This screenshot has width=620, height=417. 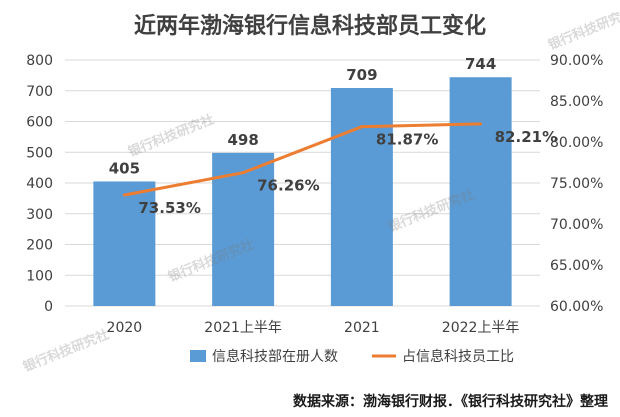 I want to click on right-tick-label: 70.00%, so click(x=576, y=225).